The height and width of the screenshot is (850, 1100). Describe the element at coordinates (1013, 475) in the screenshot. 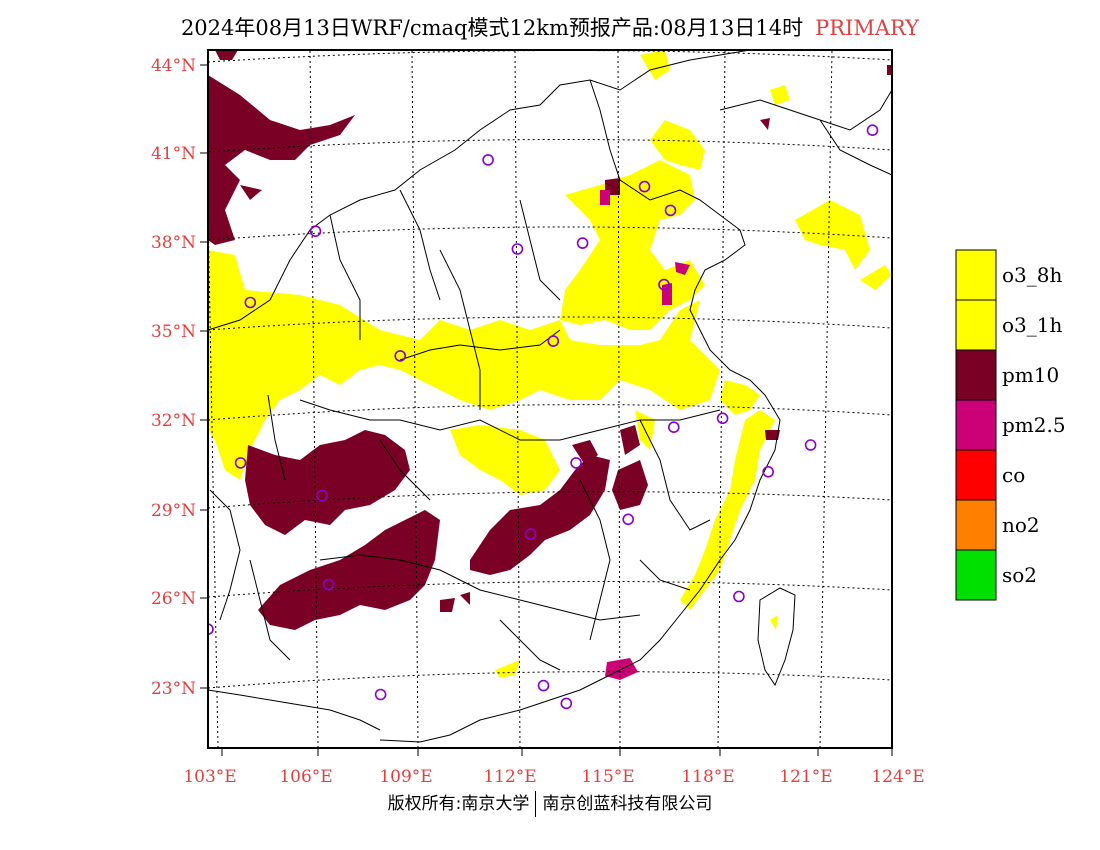

I see `legend-label: co` at that location.